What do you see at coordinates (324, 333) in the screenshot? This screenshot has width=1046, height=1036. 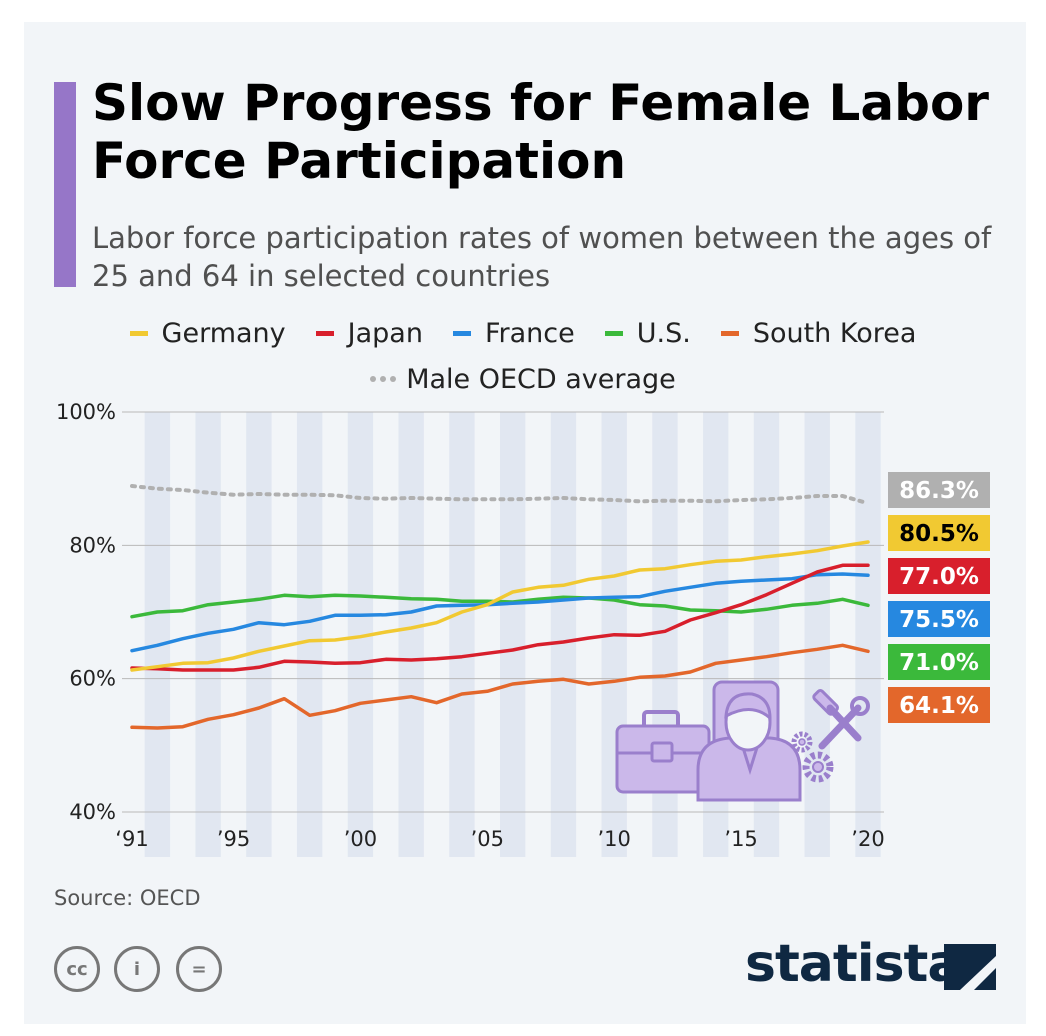 I see `legend-swatch-japan` at bounding box center [324, 333].